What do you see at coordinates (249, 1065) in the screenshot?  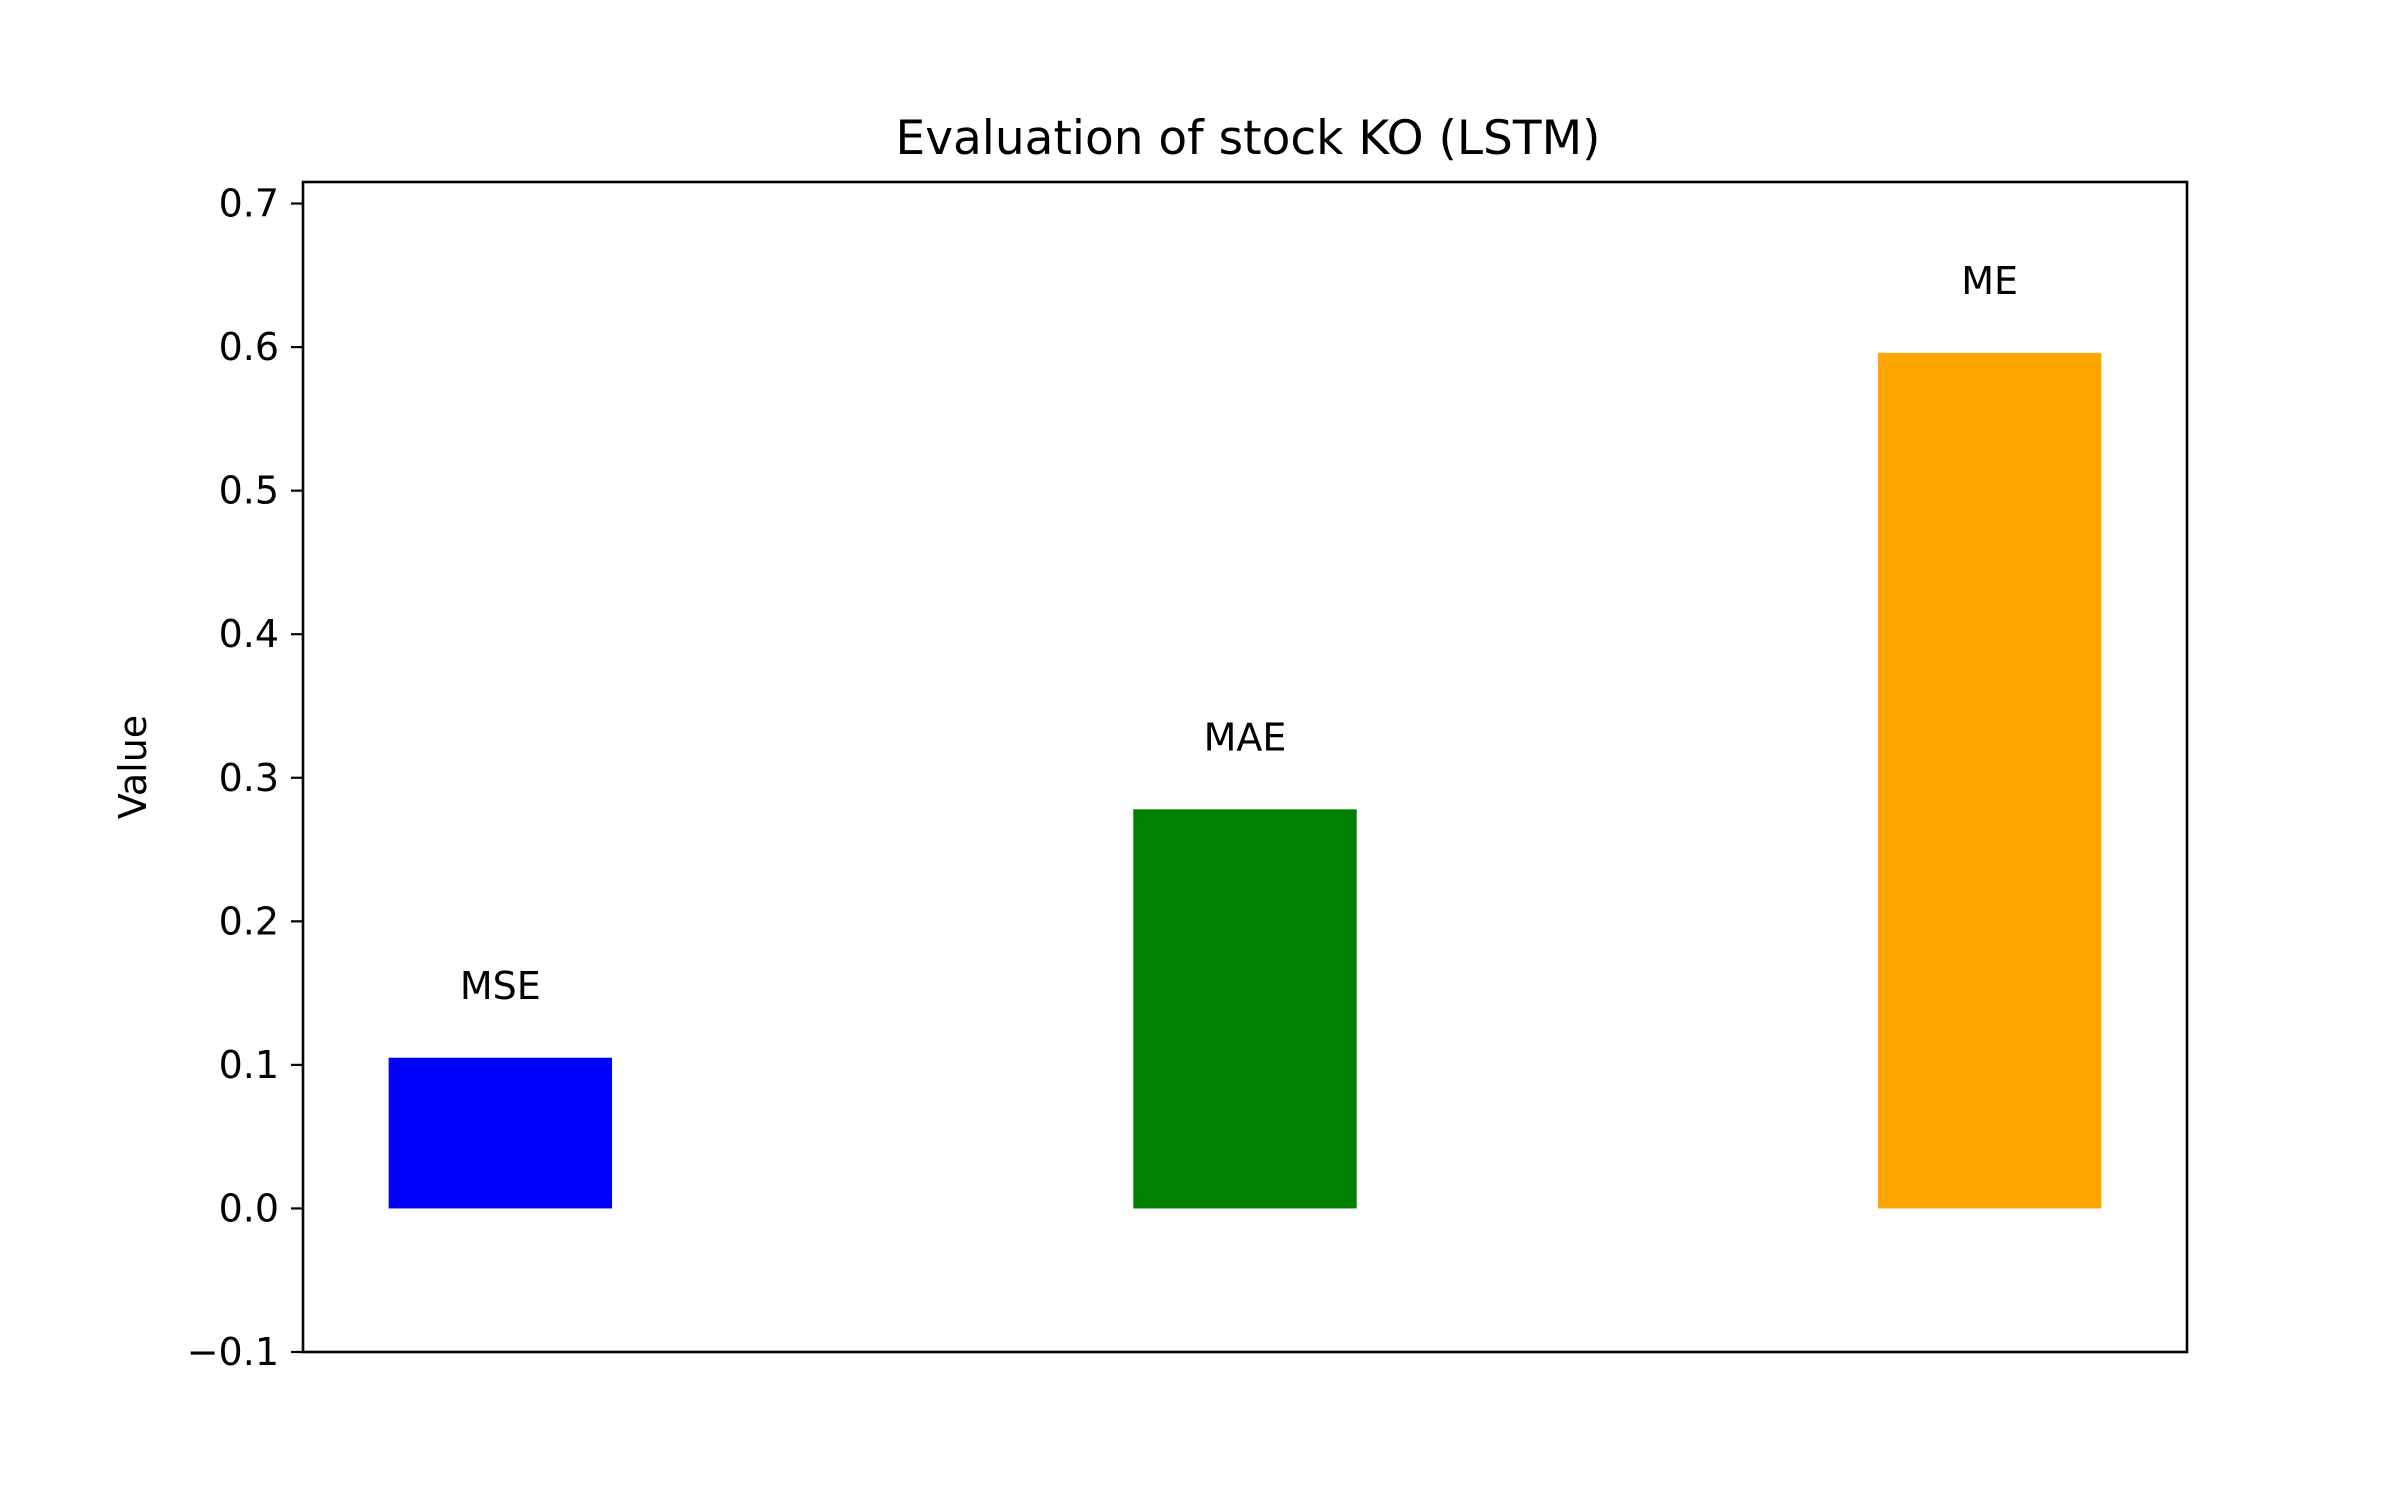 I see `y-tick-label: 0.1` at bounding box center [249, 1065].